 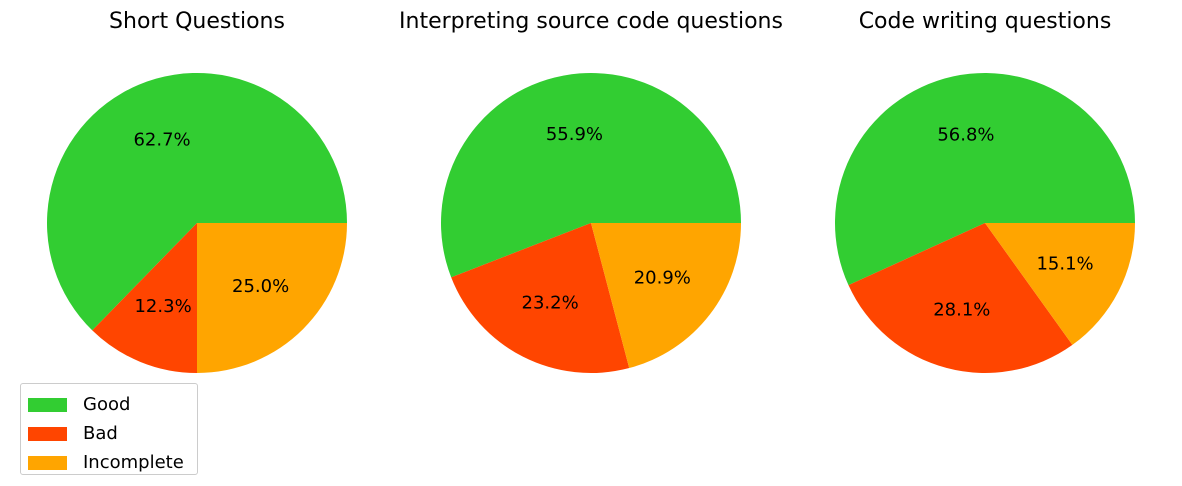 I want to click on pie-label-incomplete-code-writing: 15.1%, so click(x=1064, y=264).